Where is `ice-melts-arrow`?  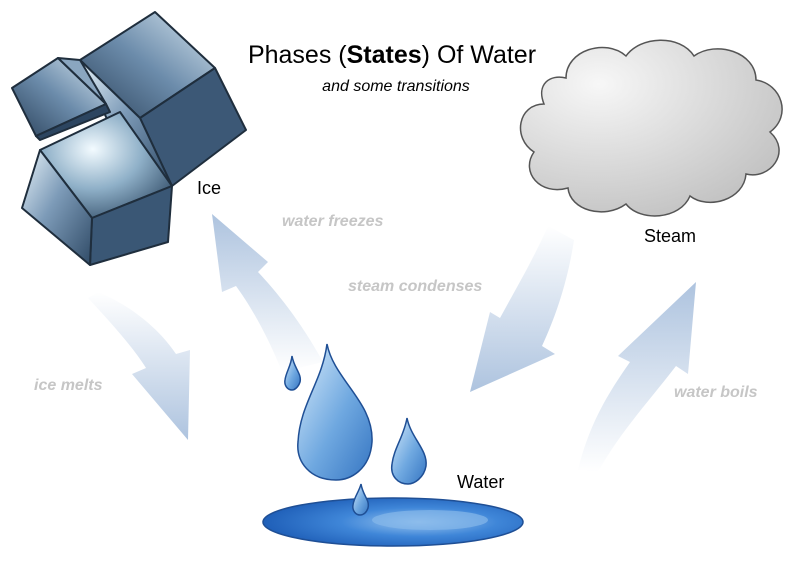
ice-melts-arrow is located at coordinates (139, 366).